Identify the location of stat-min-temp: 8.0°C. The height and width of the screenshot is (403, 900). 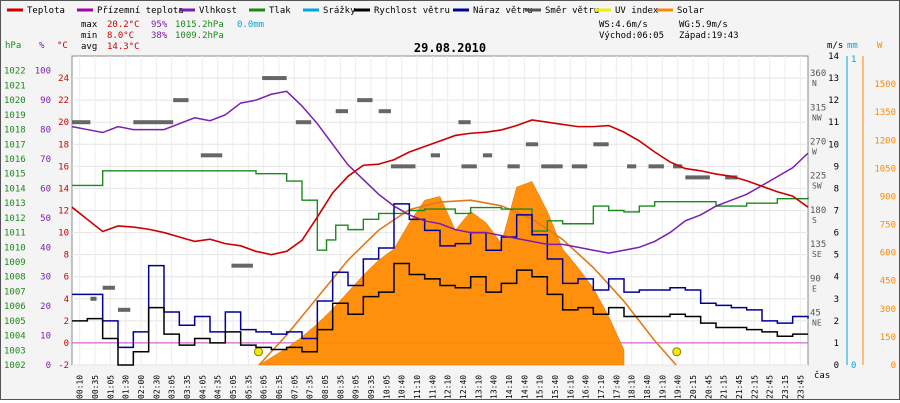
(120, 36).